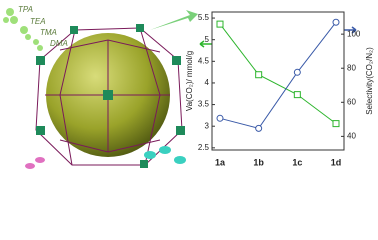  Describe the element at coordinates (59, 43) in the screenshot. I see `molecule-label: DMA` at that location.